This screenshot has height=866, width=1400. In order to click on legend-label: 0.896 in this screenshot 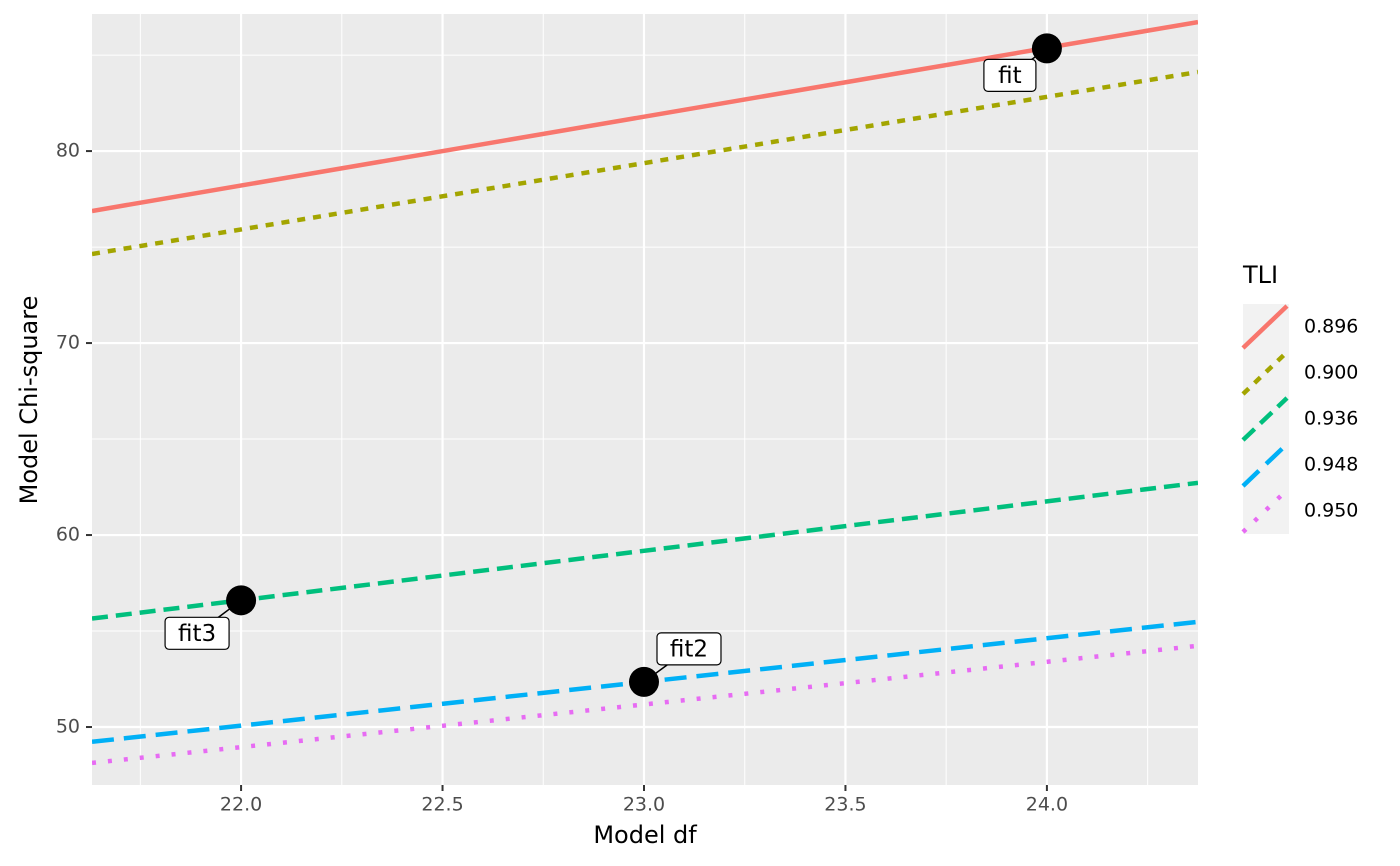, I will do `click(1331, 327)`.